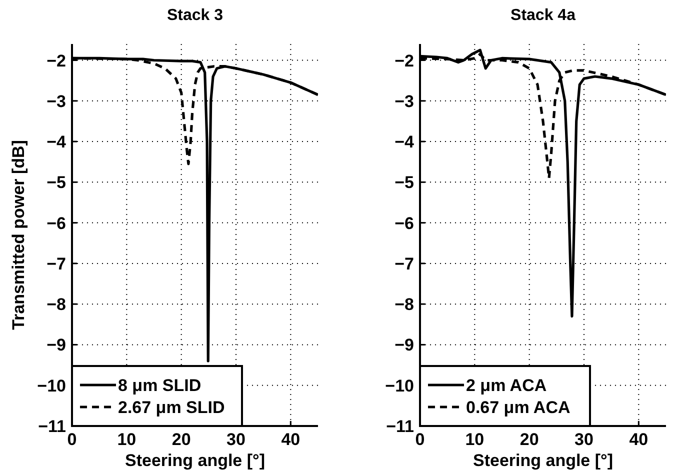  What do you see at coordinates (160, 385) in the screenshot?
I see `legend-label: 8 μm SLID` at bounding box center [160, 385].